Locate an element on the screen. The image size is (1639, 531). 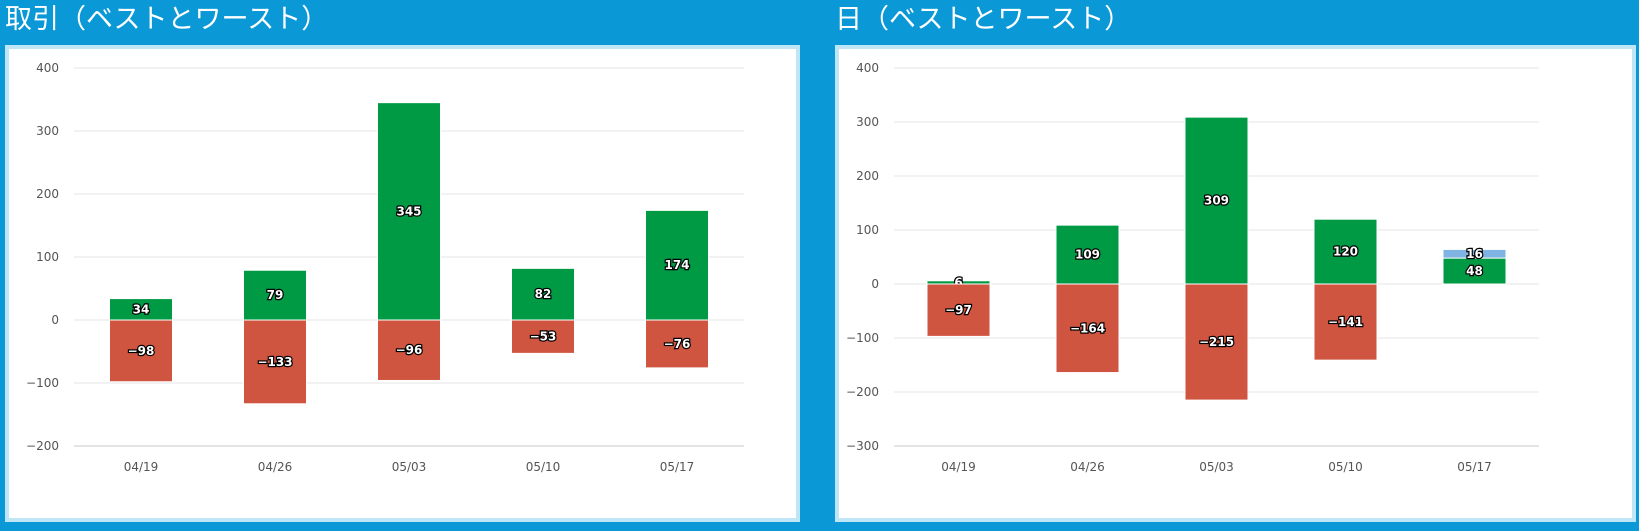
data-label: 82 is located at coordinates (543, 294).